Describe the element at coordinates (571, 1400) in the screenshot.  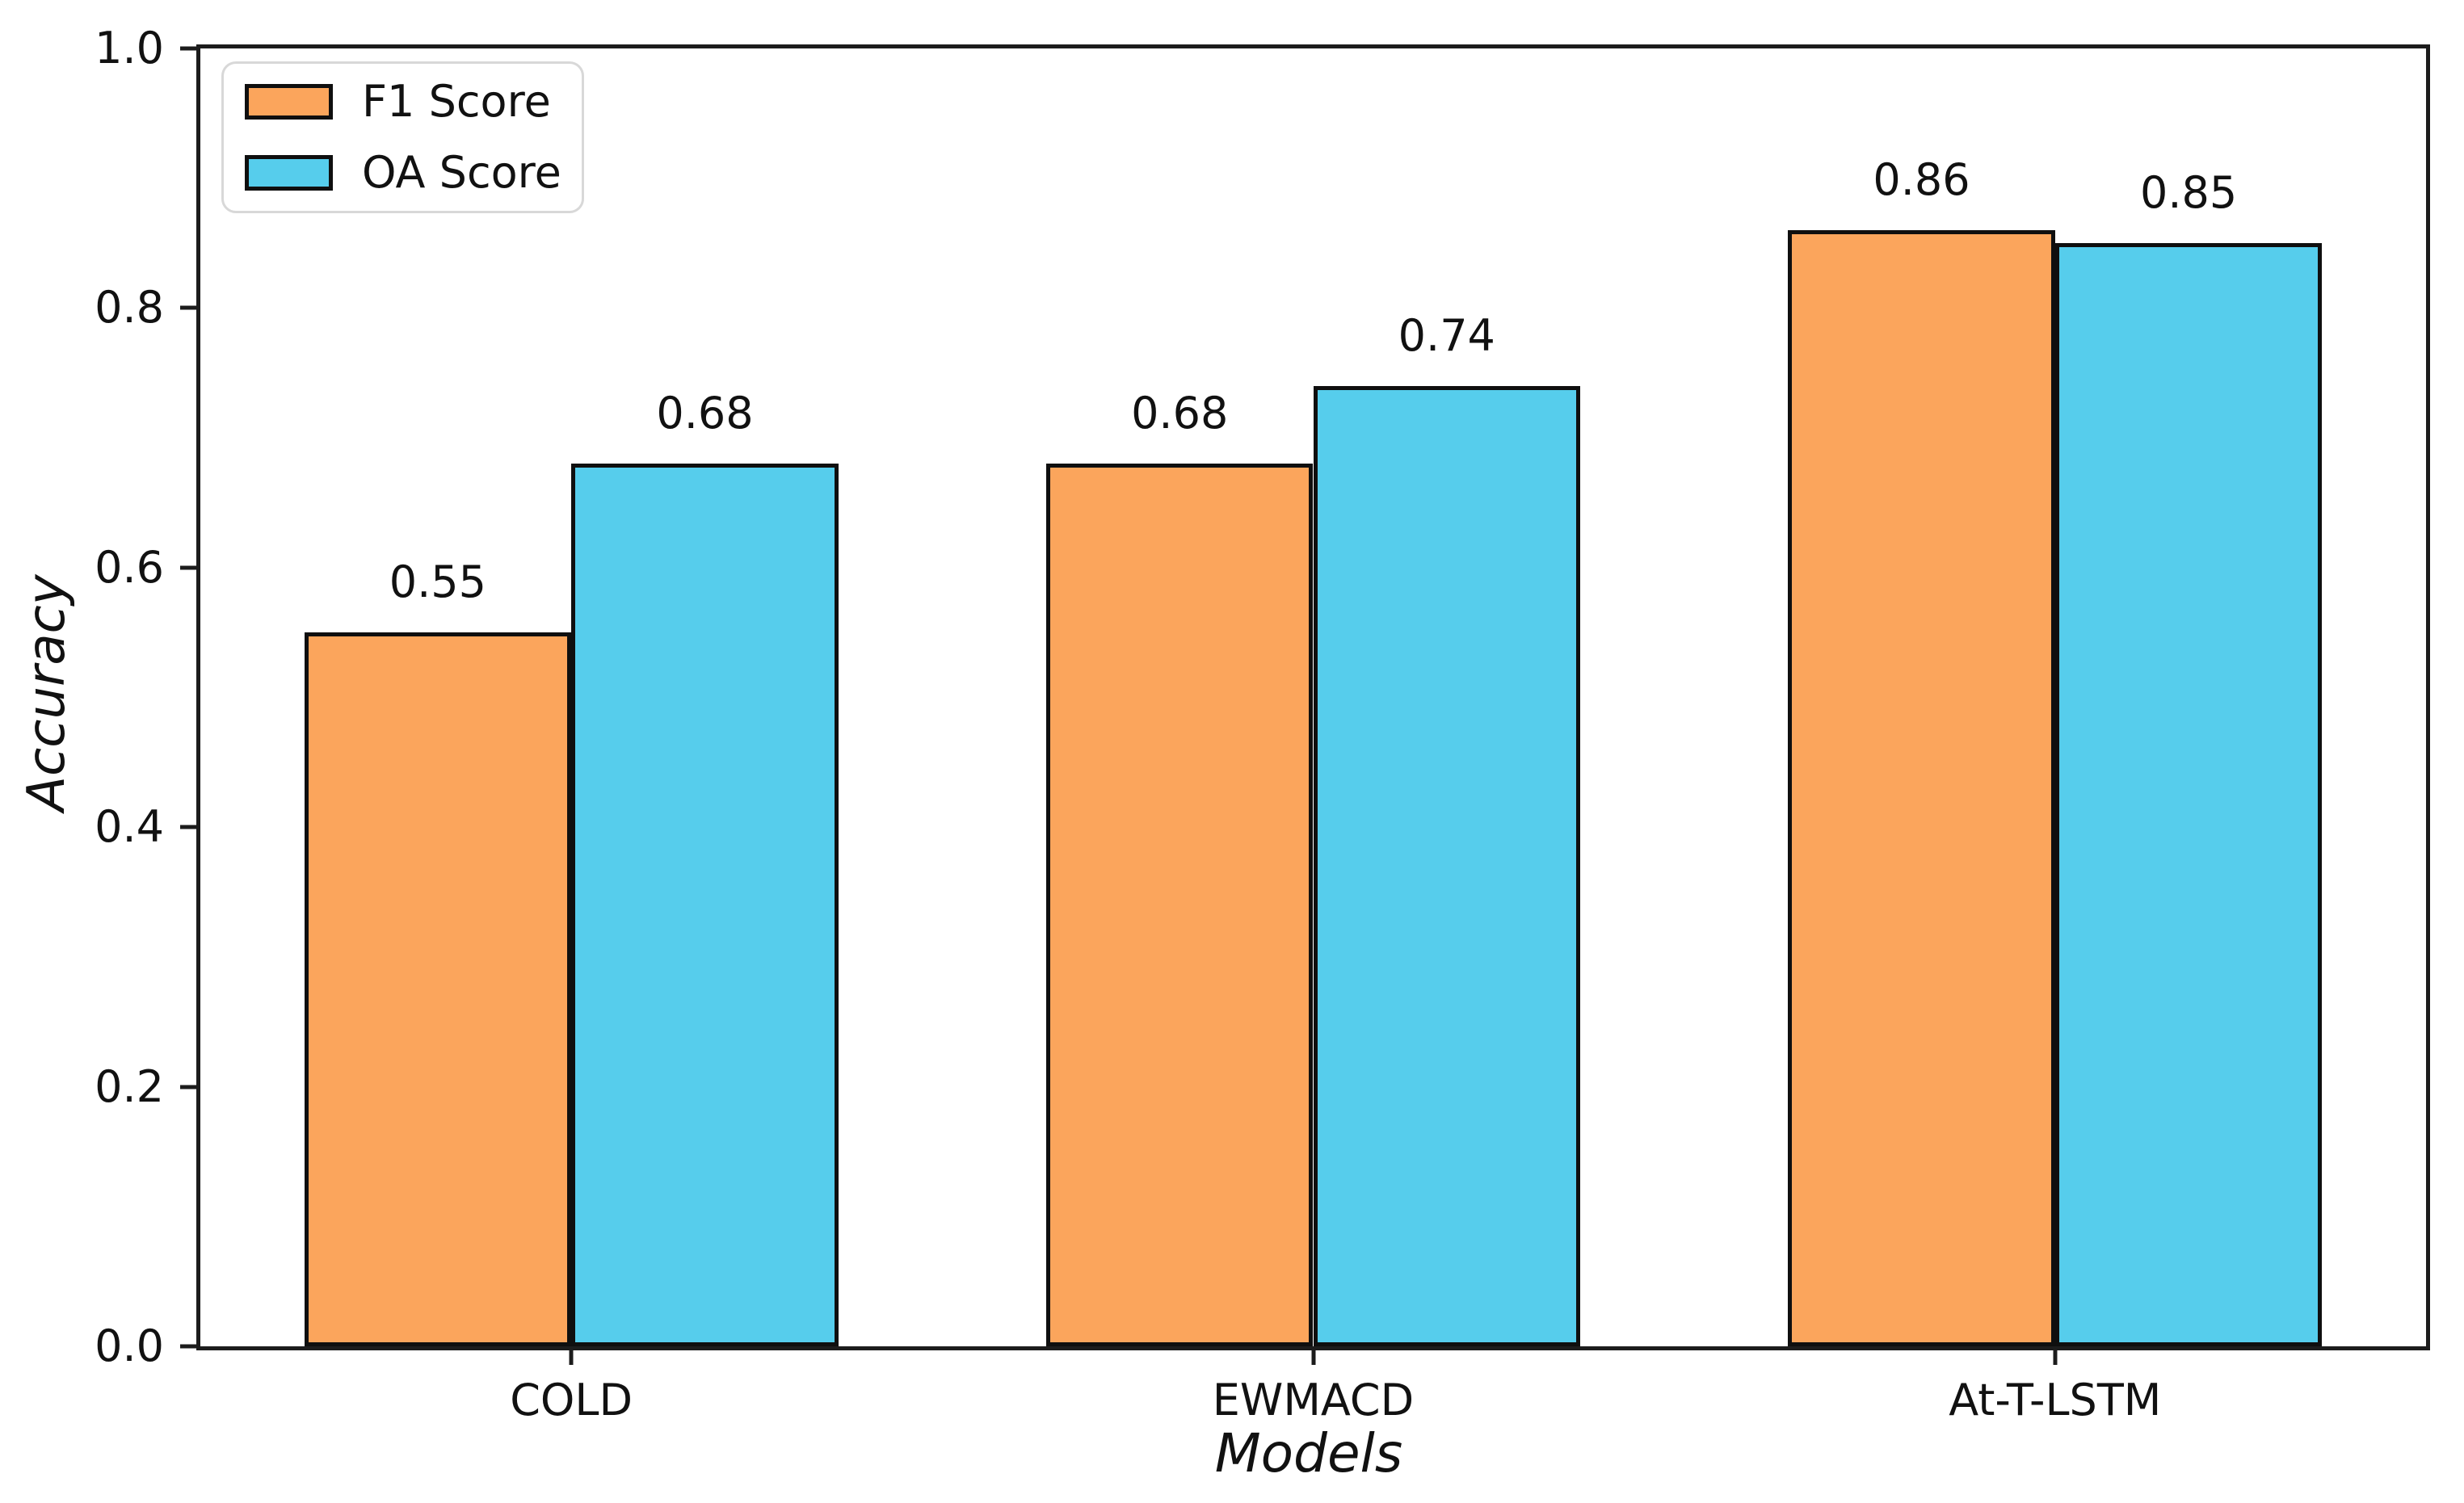
I see `x-tick-label-cold: COLD` at that location.